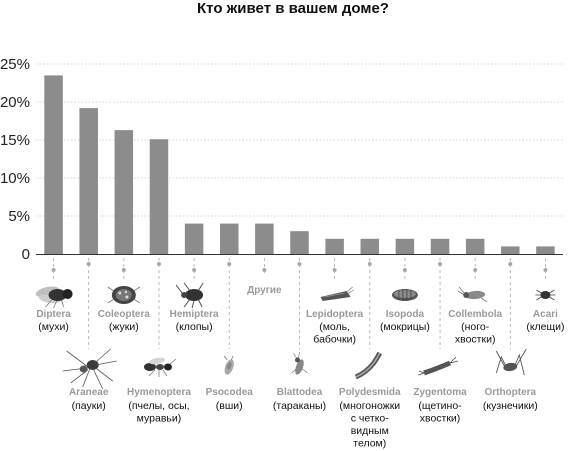 Image resolution: width=575 pixels, height=451 pixels. What do you see at coordinates (337, 293) in the screenshot?
I see `moth-icon` at bounding box center [337, 293].